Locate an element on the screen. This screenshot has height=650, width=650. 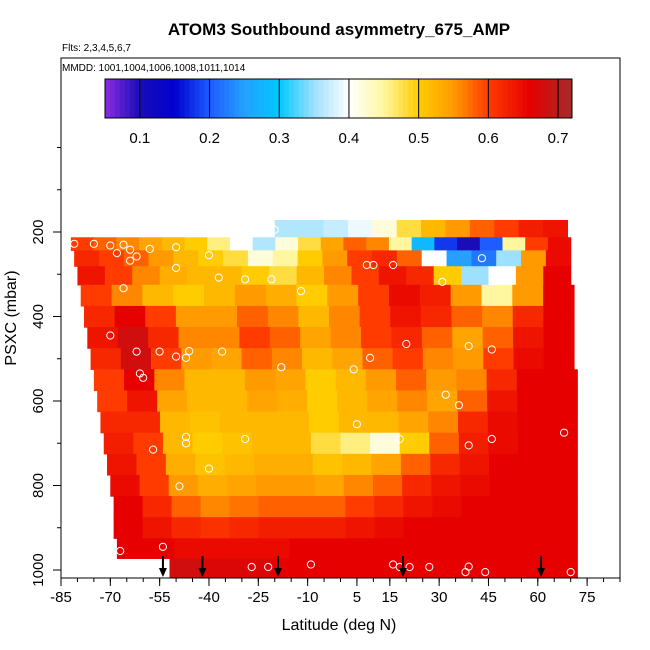
dates-label: MMDD: 1001,1004,1006,1008,1011,1014 is located at coordinates (154, 68).